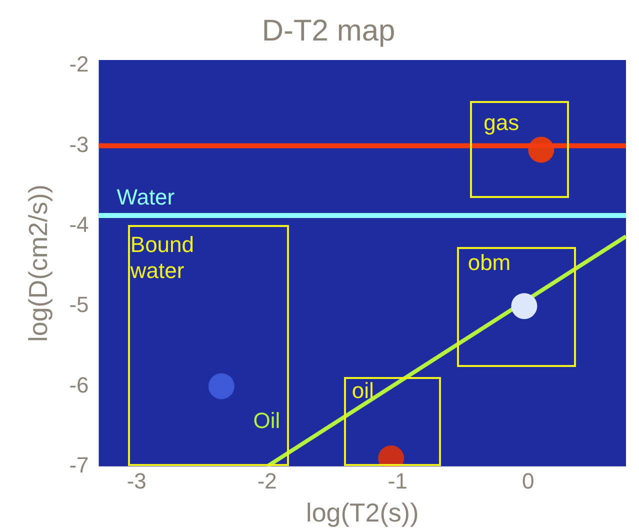 The height and width of the screenshot is (530, 639). Describe the element at coordinates (79, 465) in the screenshot. I see `y-tick-label: -7` at that location.